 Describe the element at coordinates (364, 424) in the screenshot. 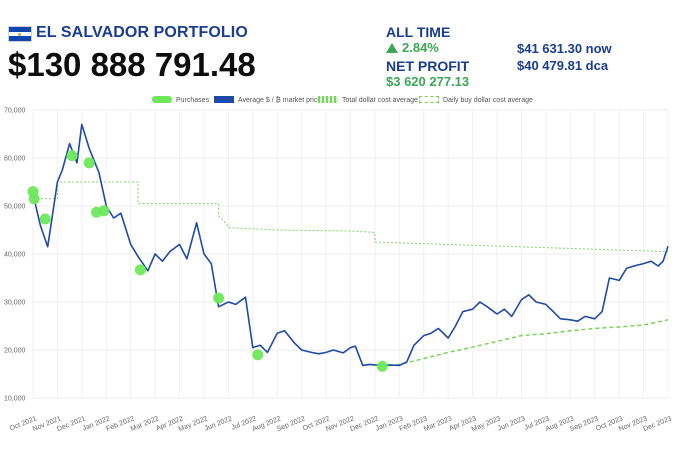

I see `x-tick-label: Dec 2022` at that location.